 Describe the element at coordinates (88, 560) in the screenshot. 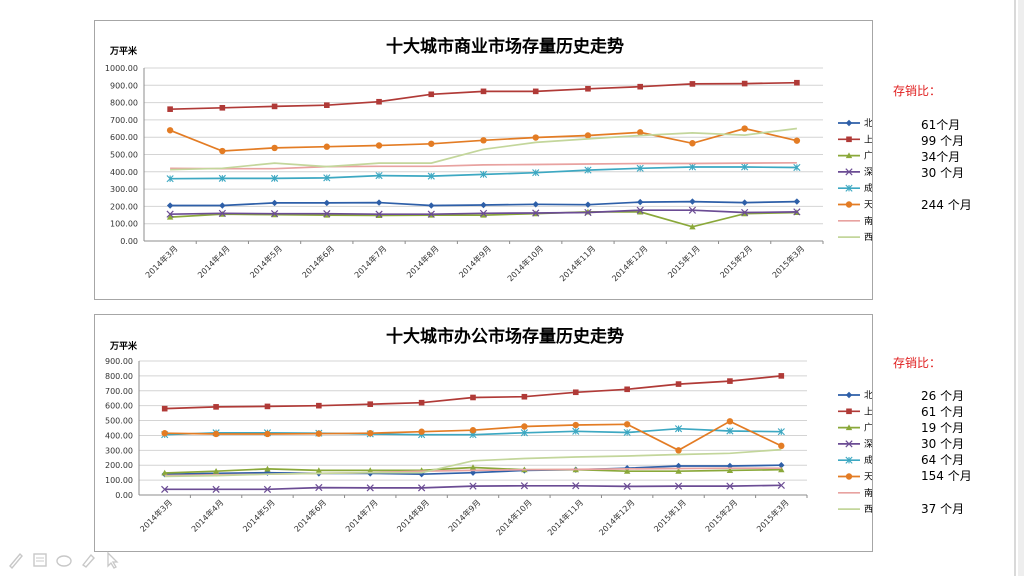

I see `highlighter-icon` at that location.